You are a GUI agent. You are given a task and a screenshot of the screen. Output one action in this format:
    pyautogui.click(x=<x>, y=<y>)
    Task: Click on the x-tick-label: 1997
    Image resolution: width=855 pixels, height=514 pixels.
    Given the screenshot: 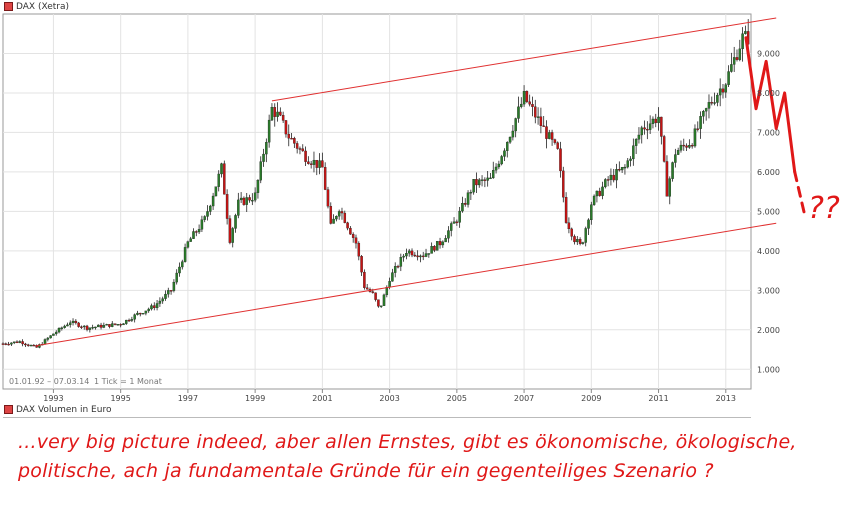 What is the action you would take?
    pyautogui.click(x=188, y=398)
    